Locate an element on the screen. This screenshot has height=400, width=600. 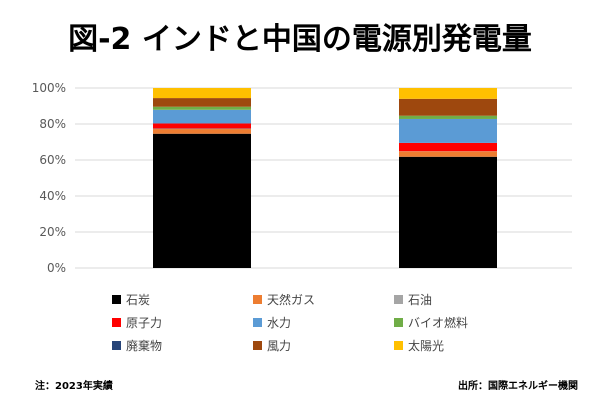
legend-label: 太陽光 is located at coordinates (426, 345).